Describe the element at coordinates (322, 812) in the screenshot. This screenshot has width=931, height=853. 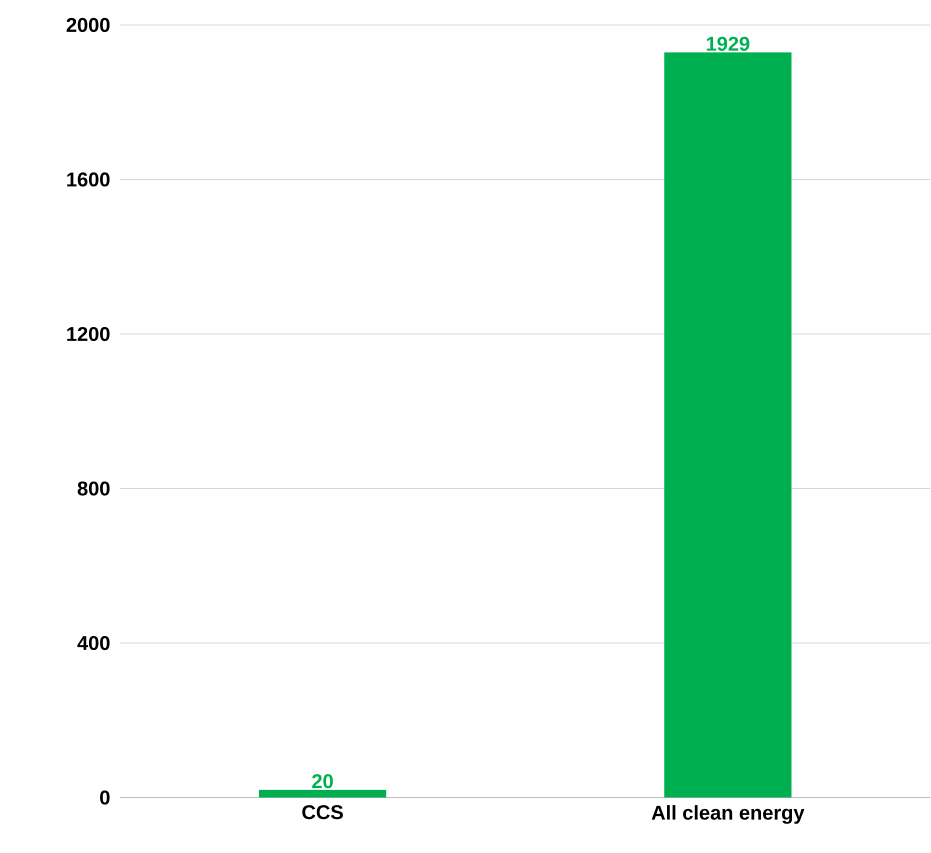
I see `x-tick-label: CCS` at that location.